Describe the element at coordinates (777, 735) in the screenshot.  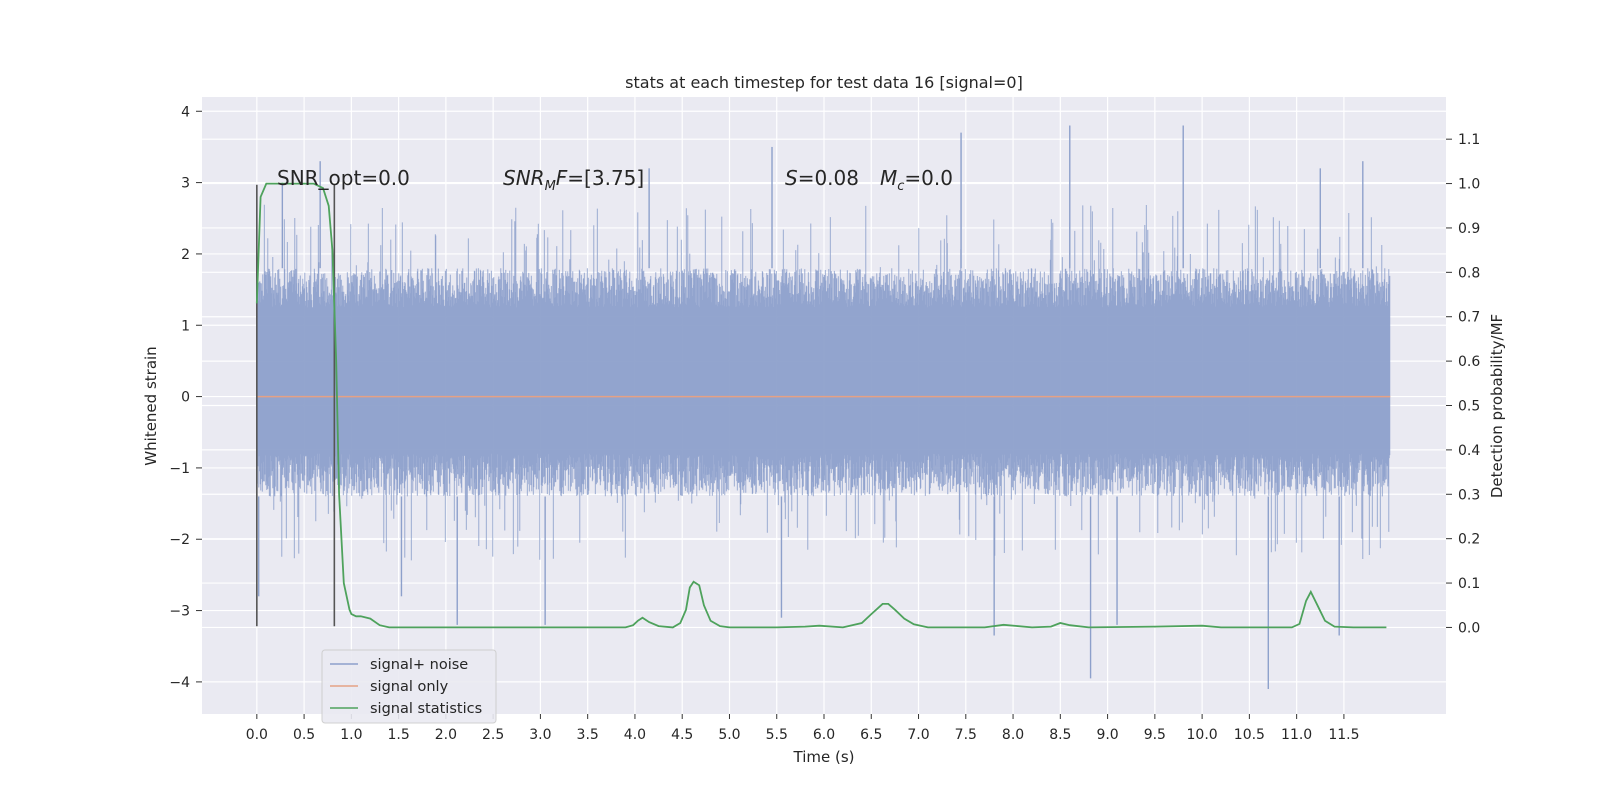
I see `x-tick-label: 5.5` at that location.